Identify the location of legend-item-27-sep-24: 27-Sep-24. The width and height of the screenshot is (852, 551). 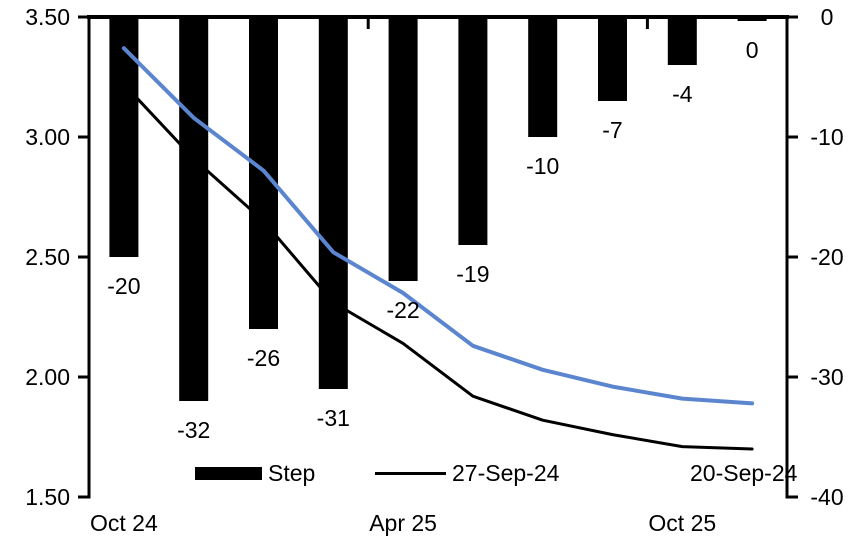
(467, 473).